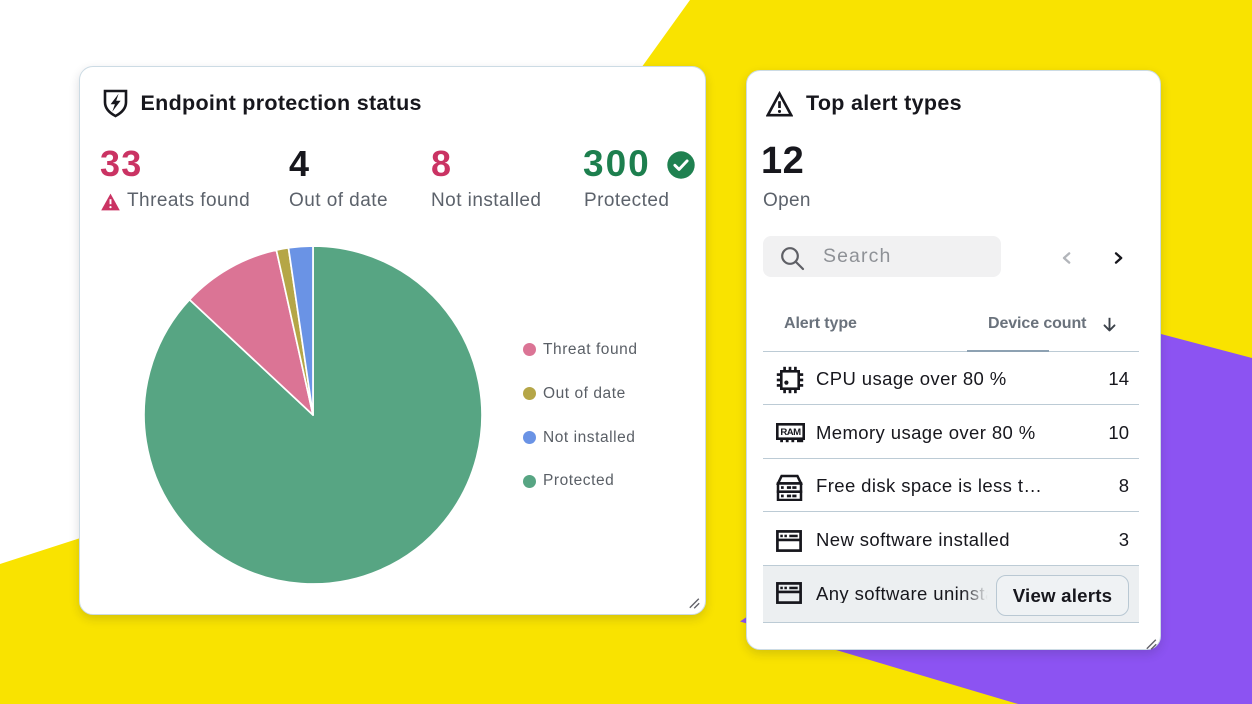  Describe the element at coordinates (790, 432) in the screenshot. I see `svg-text: RAM` at that location.